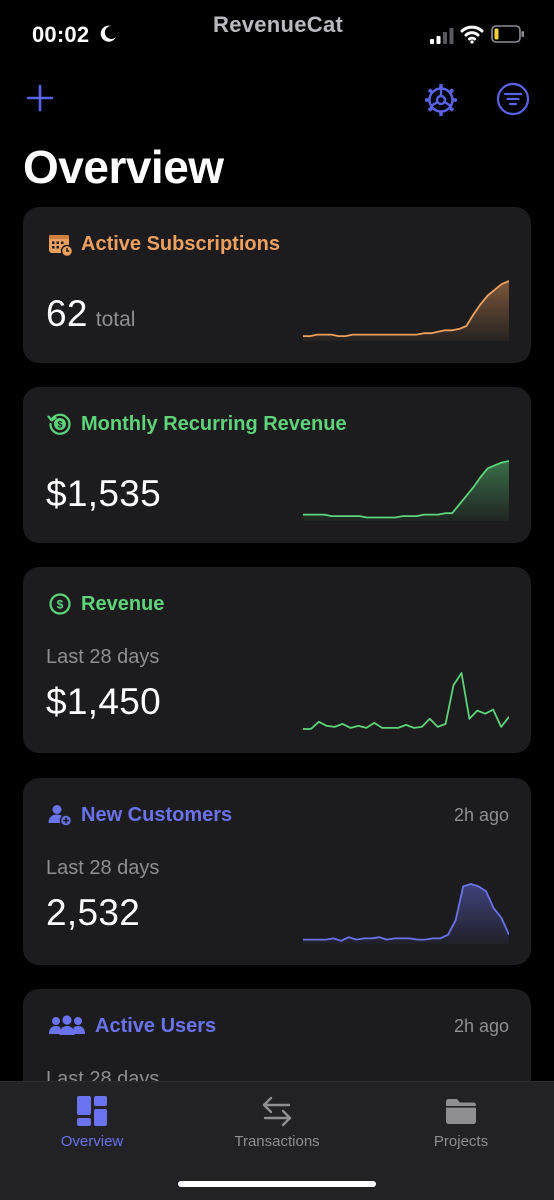 This screenshot has width=554, height=1200. I want to click on new-customers-value: 2,532, so click(93, 912).